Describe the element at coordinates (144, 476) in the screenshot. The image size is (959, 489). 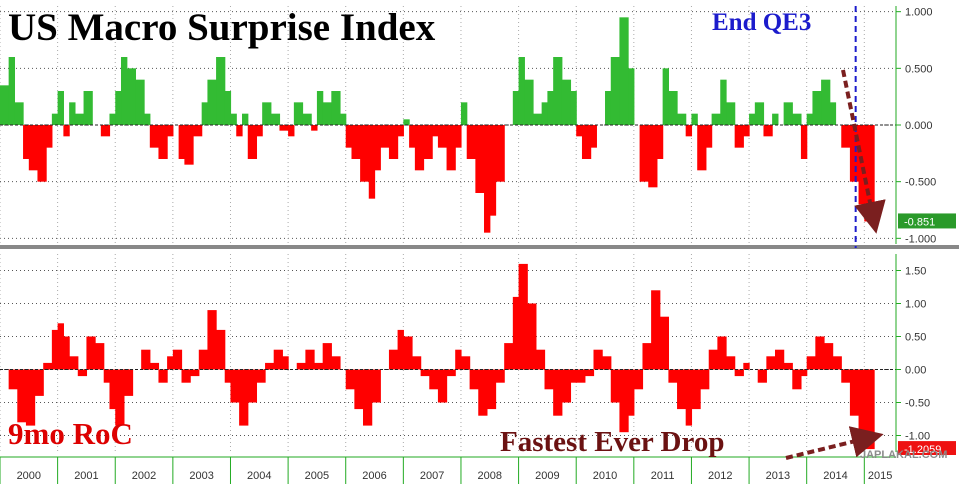
I see `x-axis-label: 2002` at that location.